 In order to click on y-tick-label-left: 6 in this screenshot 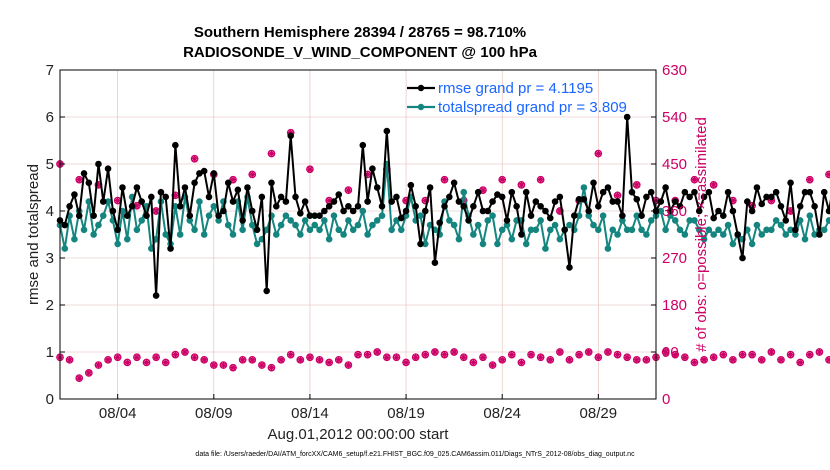, I will do `click(50, 117)`.